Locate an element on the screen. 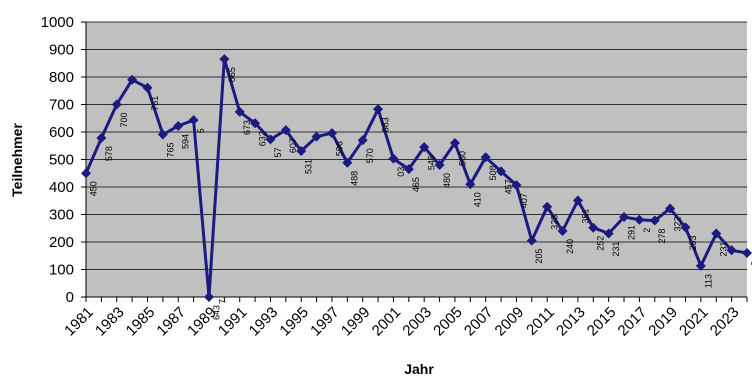 Image resolution: width=752 pixels, height=381 pixels. data-label: 0 is located at coordinates (750, 263).